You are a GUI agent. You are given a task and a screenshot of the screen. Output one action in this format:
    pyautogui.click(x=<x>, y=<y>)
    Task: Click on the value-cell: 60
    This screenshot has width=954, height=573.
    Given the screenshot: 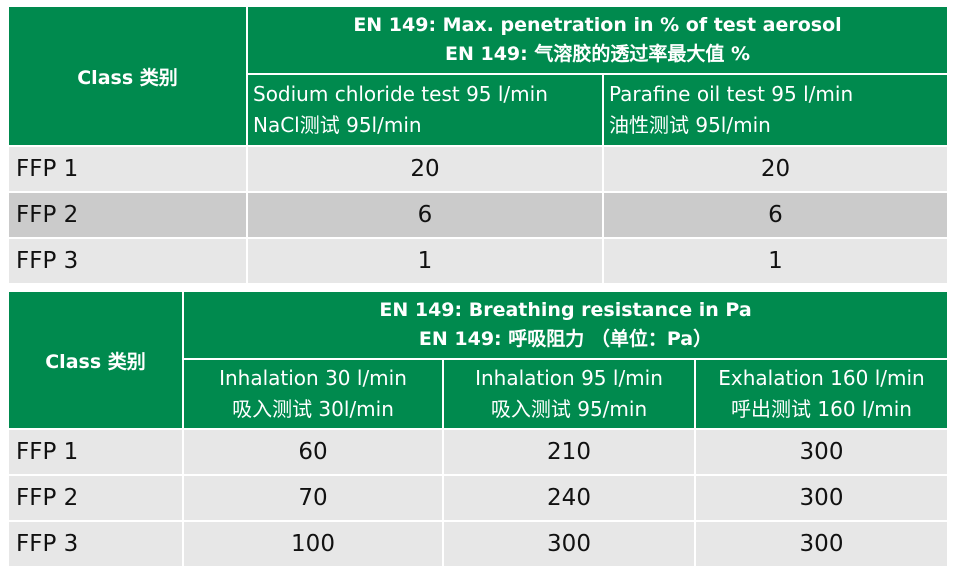 What is the action you would take?
    pyautogui.click(x=313, y=452)
    